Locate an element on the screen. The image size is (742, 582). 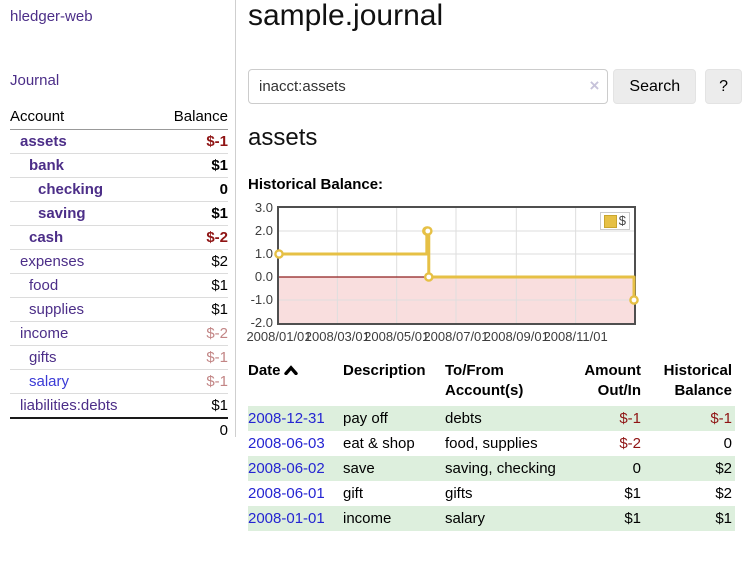
amount-column-header: Amount Out/In is located at coordinates (612, 380).